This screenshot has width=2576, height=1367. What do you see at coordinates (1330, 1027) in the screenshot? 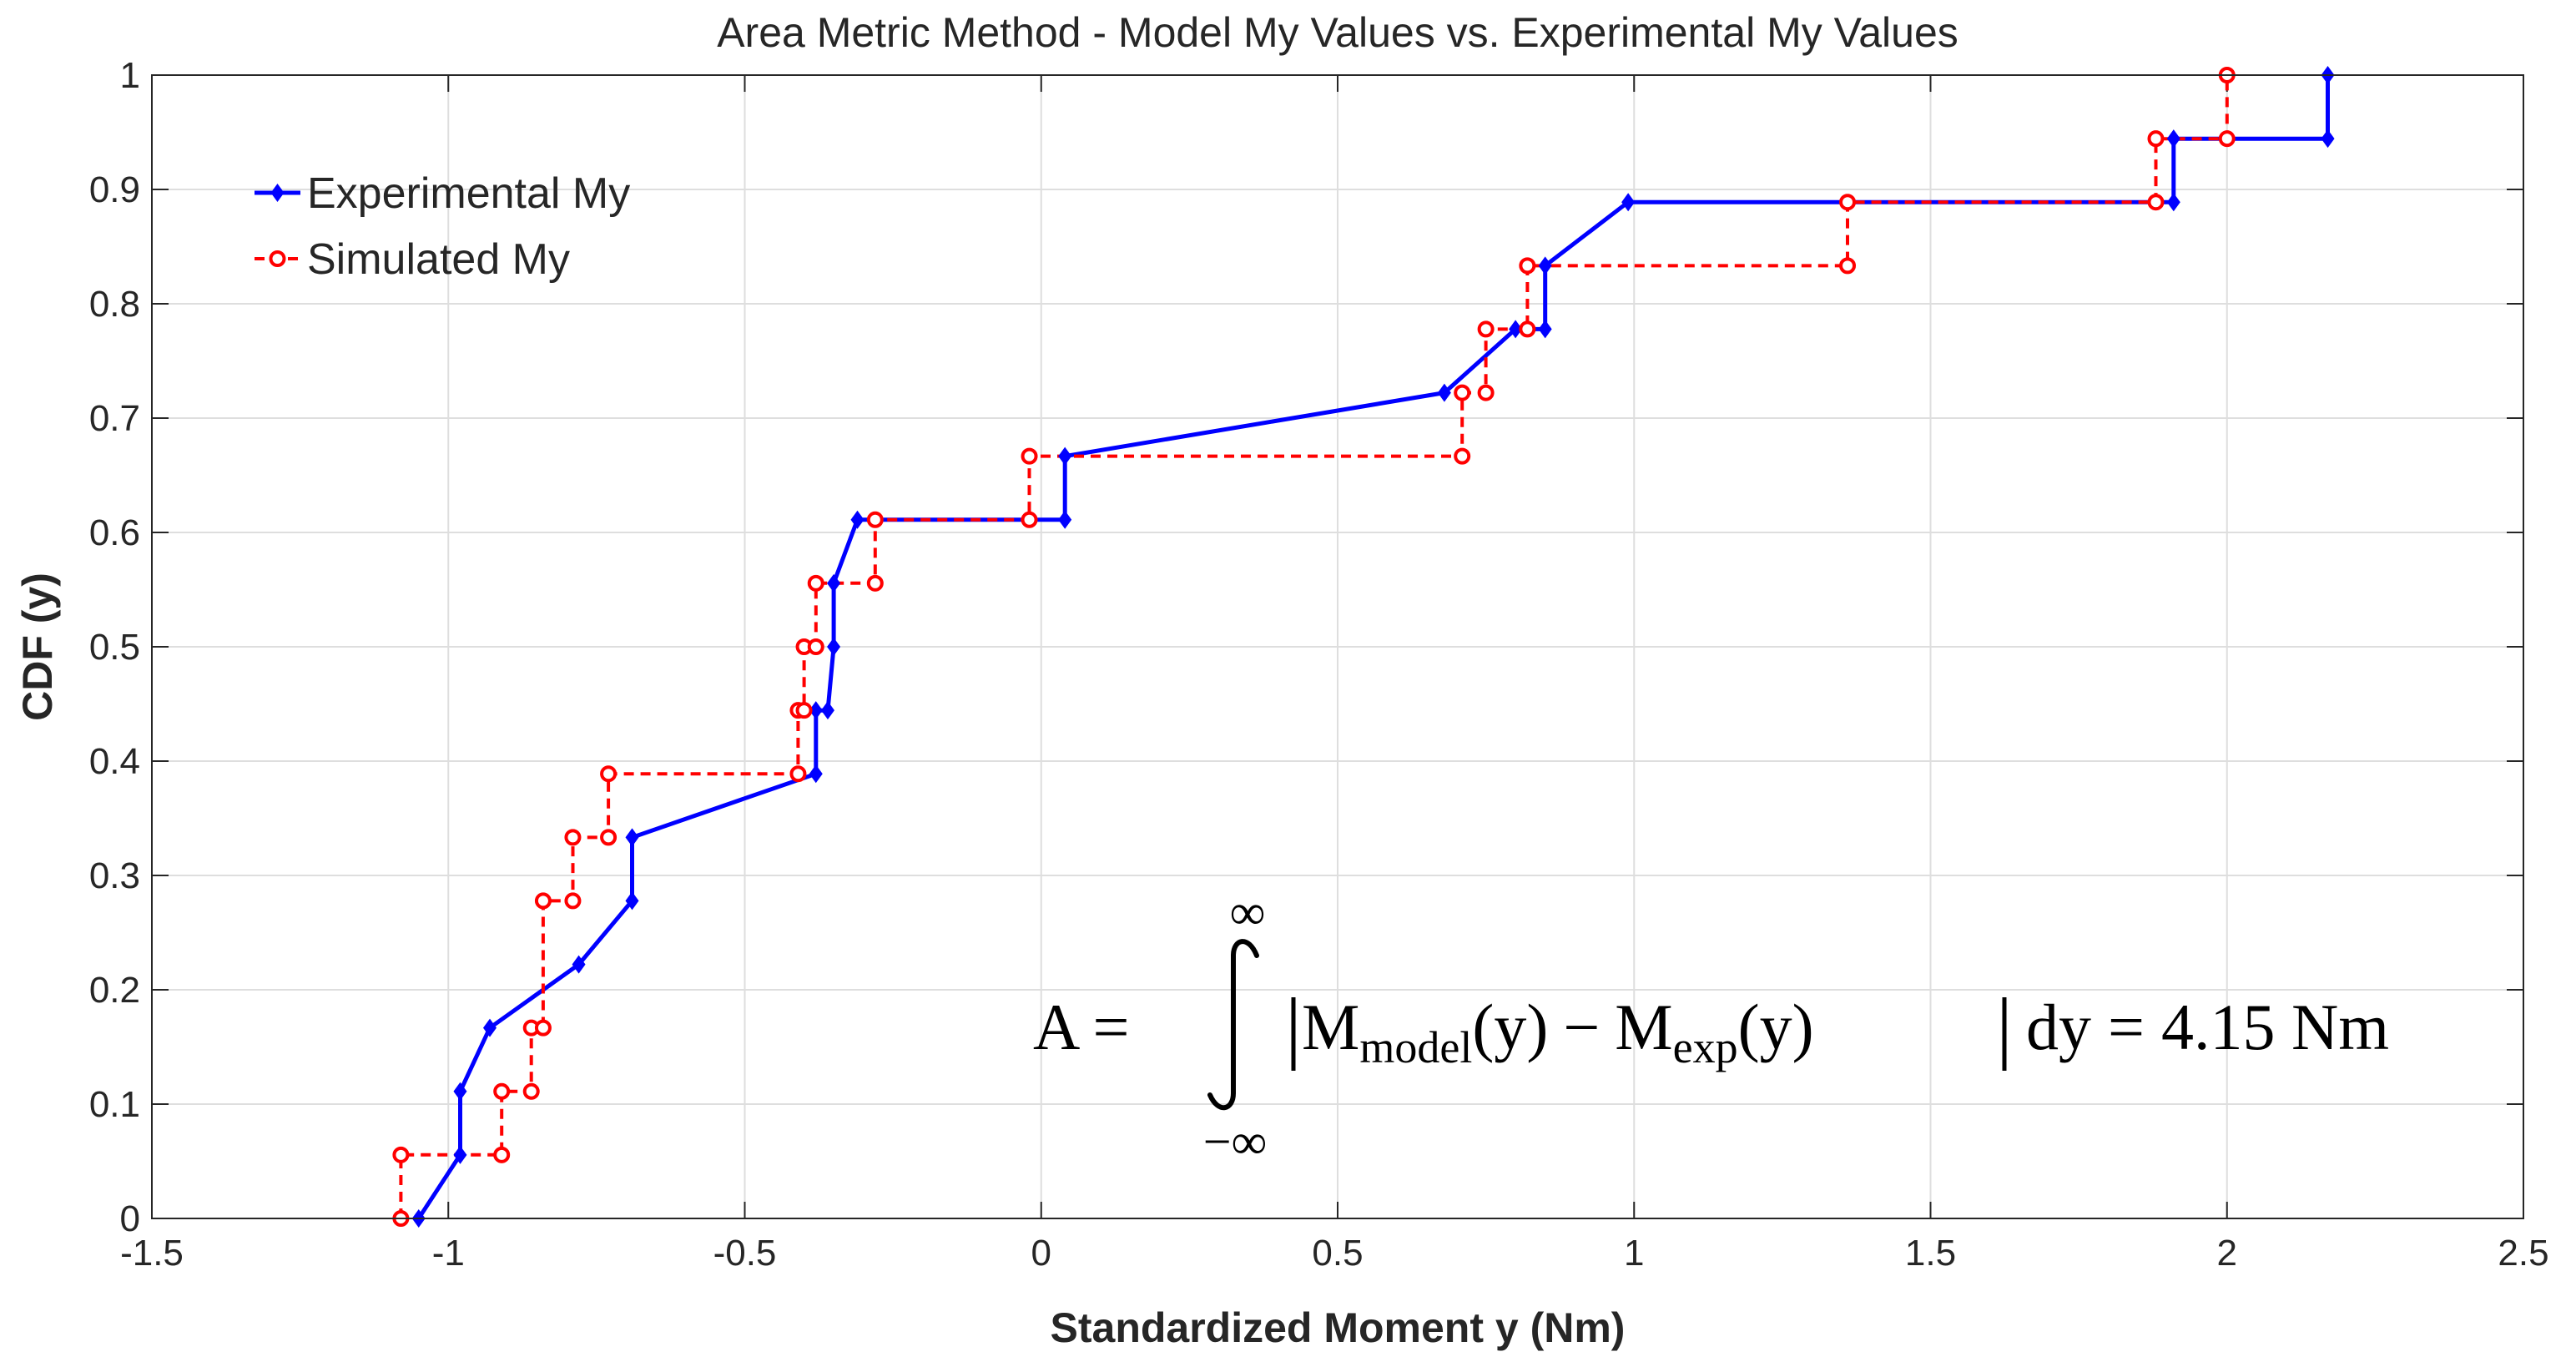
I see `formula-m-model: M` at bounding box center [1330, 1027].